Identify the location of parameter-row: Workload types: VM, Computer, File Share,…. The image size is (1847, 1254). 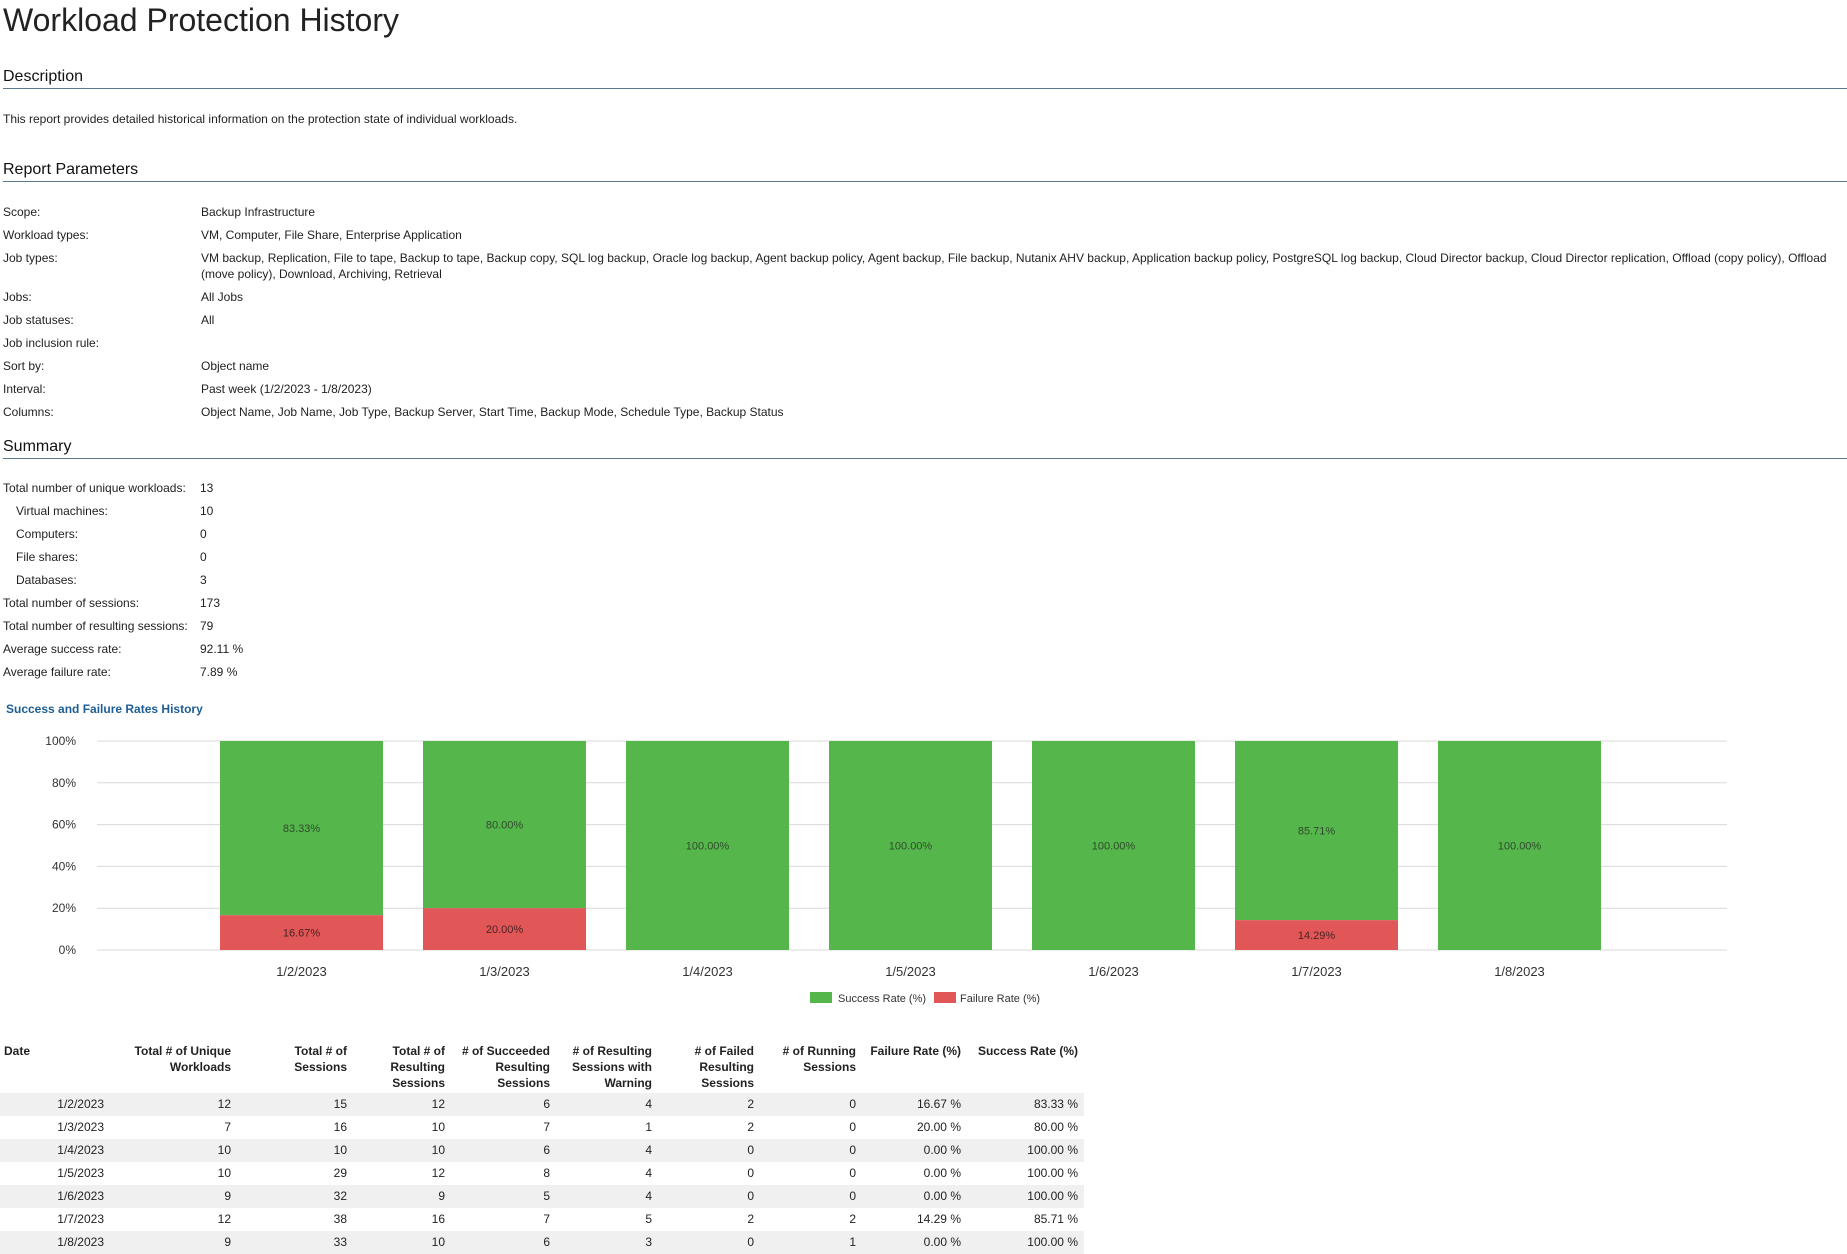
(918, 235).